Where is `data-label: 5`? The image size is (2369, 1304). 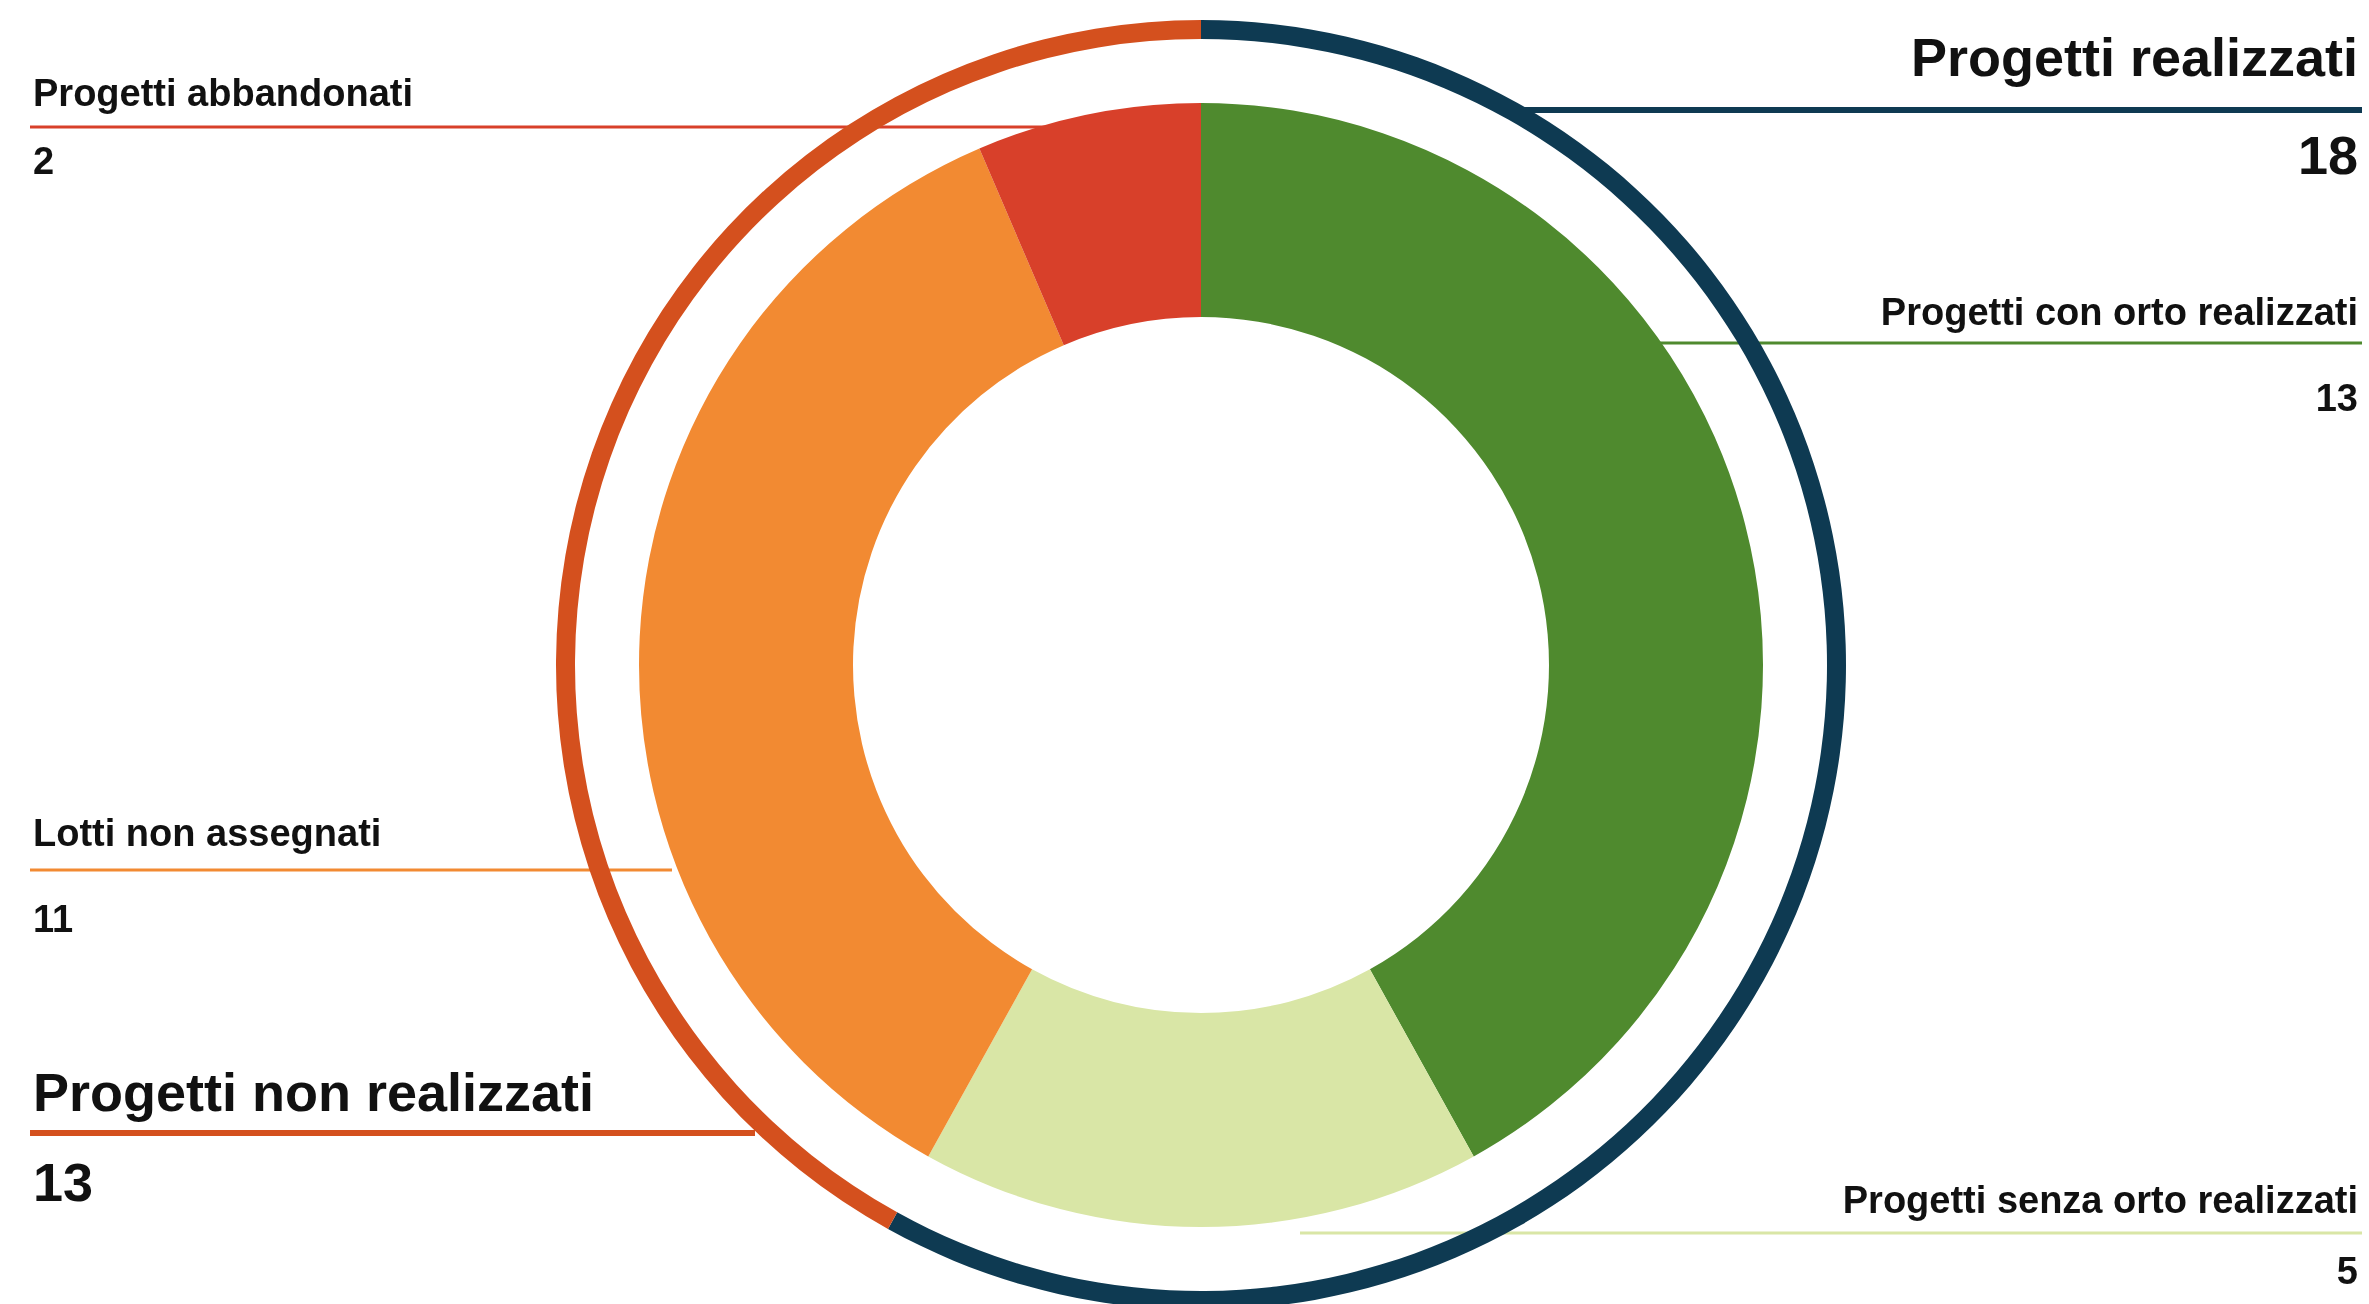
data-label: 5 is located at coordinates (2347, 1271).